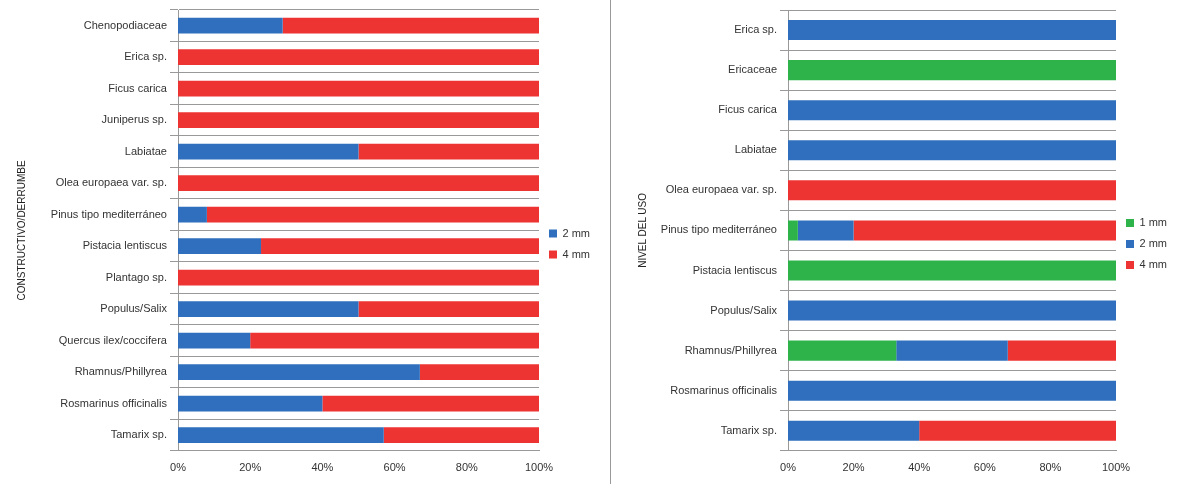 The image size is (1188, 484). I want to click on y-axis-title: CONSTRUCTIVO/DERRUMBE, so click(21, 230).